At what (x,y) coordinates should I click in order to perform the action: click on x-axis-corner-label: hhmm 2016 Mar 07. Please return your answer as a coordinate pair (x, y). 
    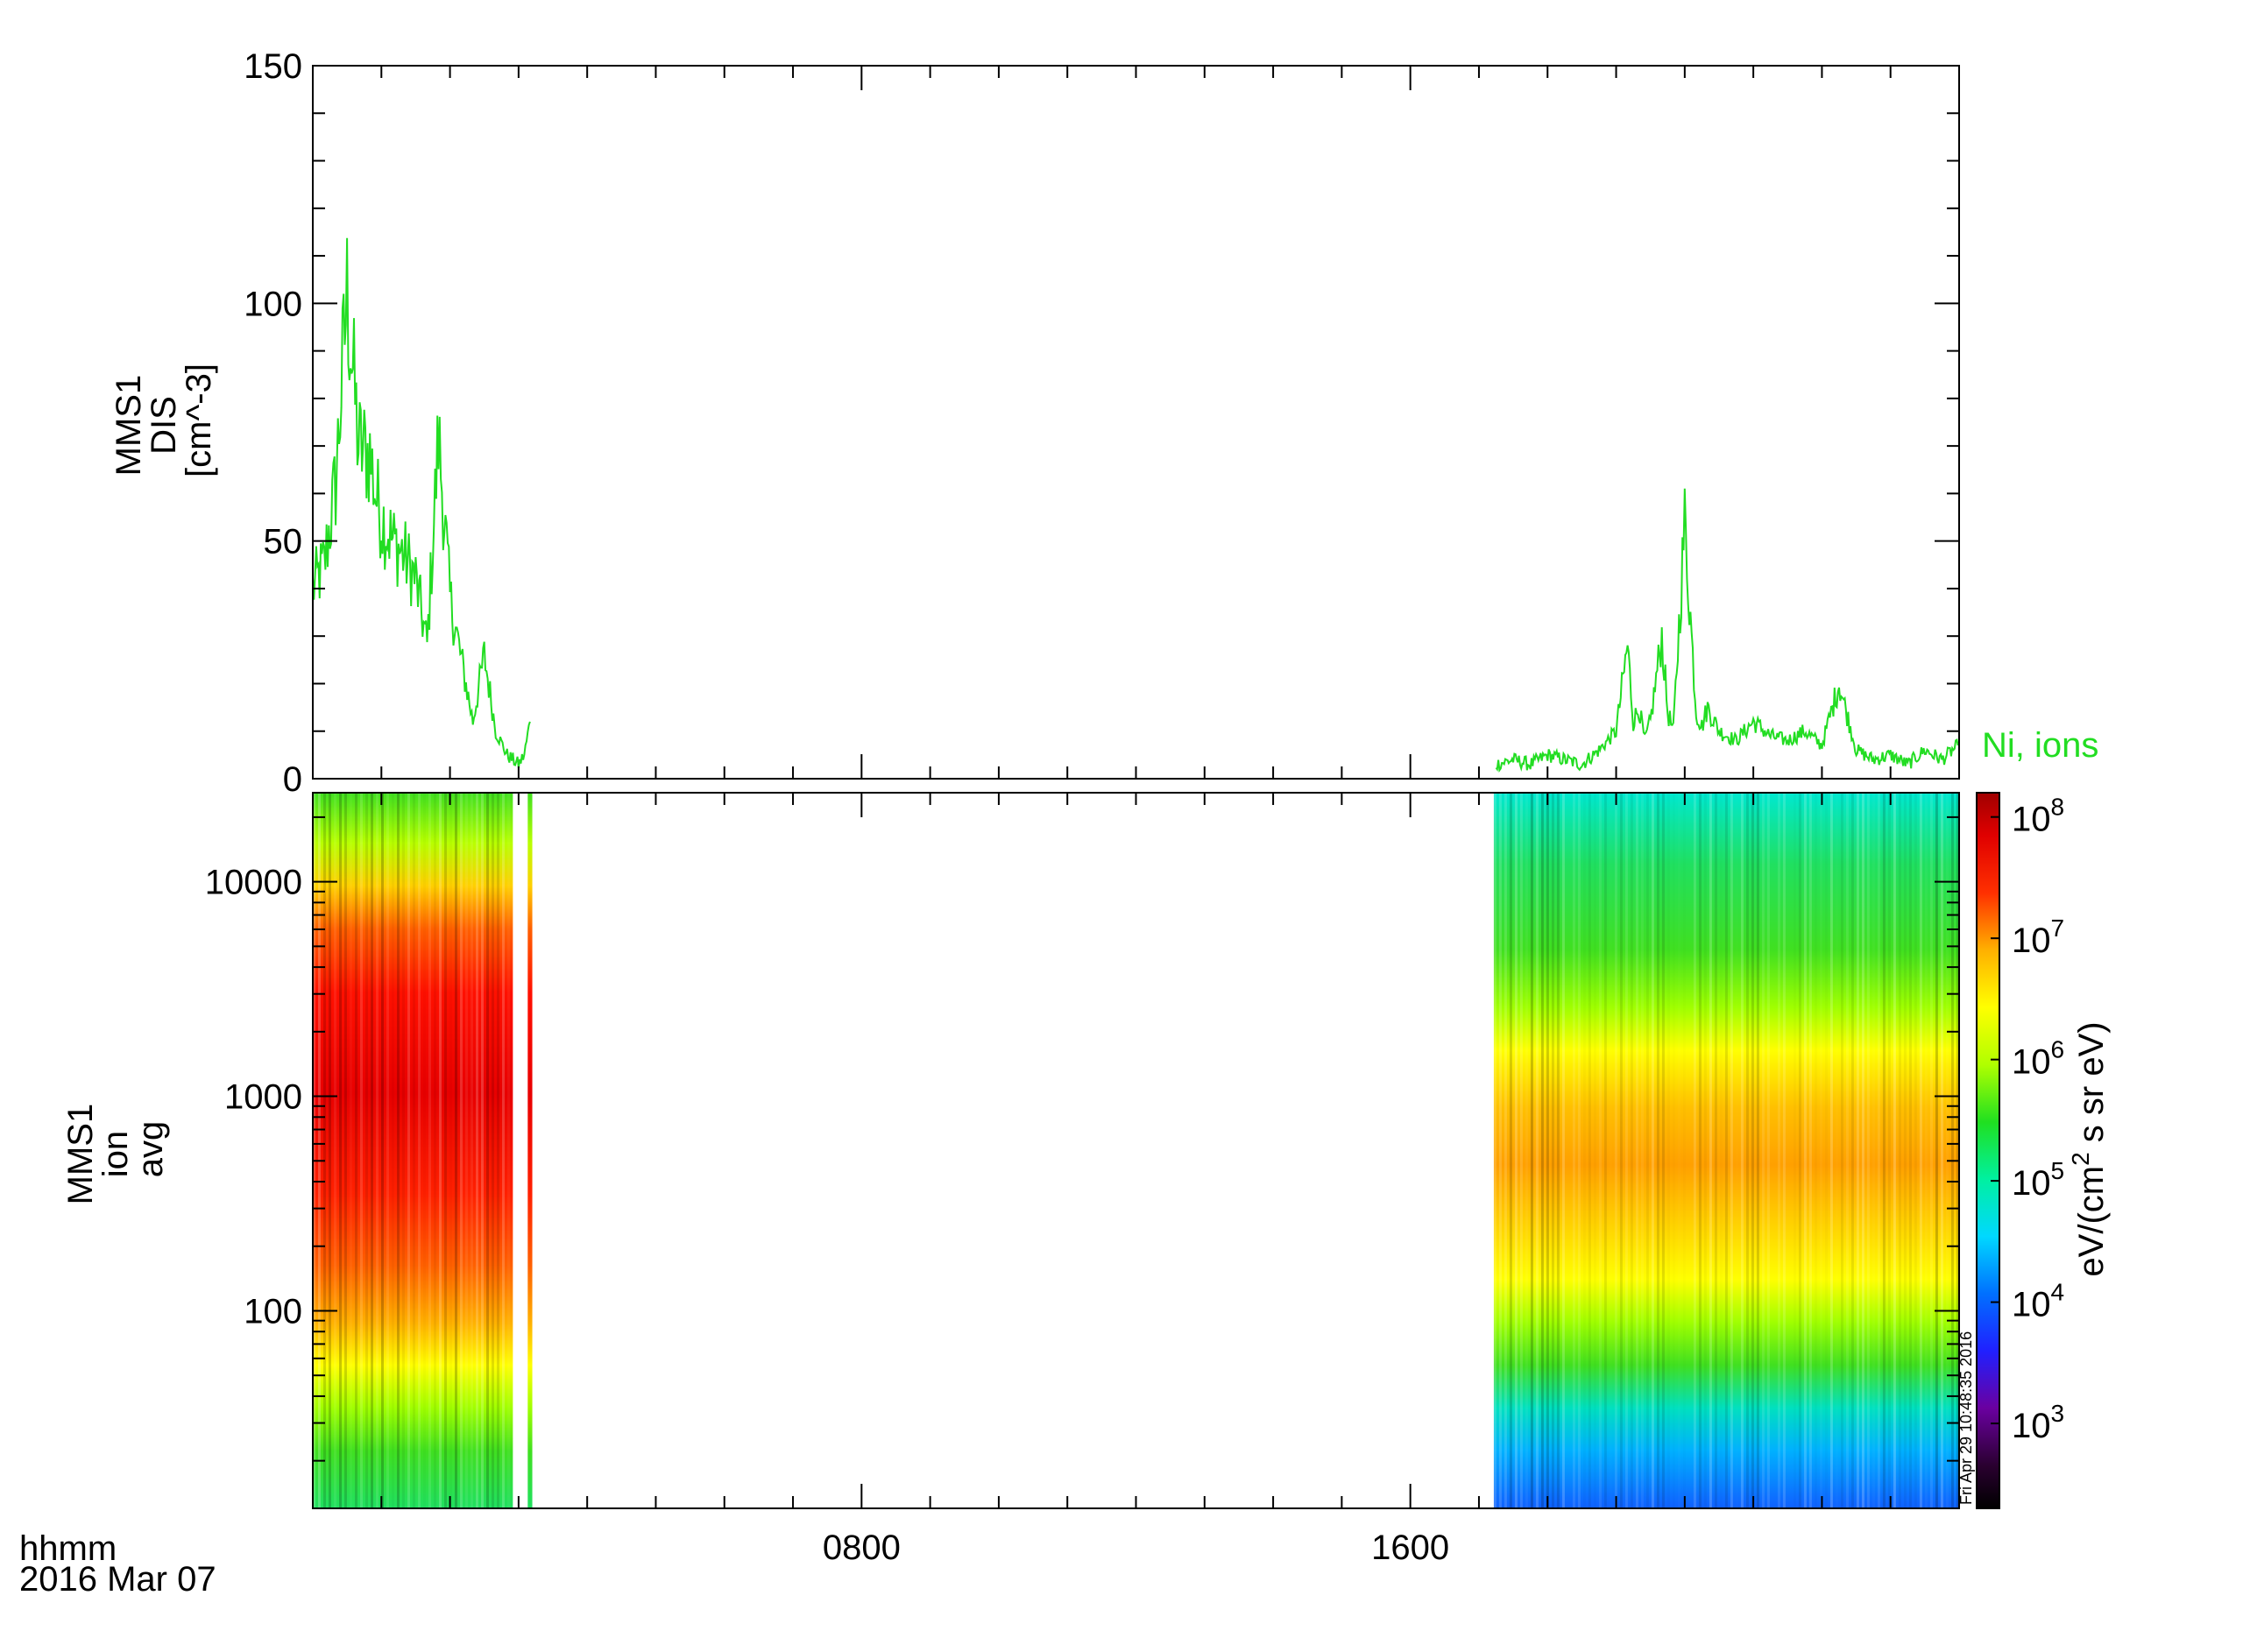
    Looking at the image, I should click on (118, 1564).